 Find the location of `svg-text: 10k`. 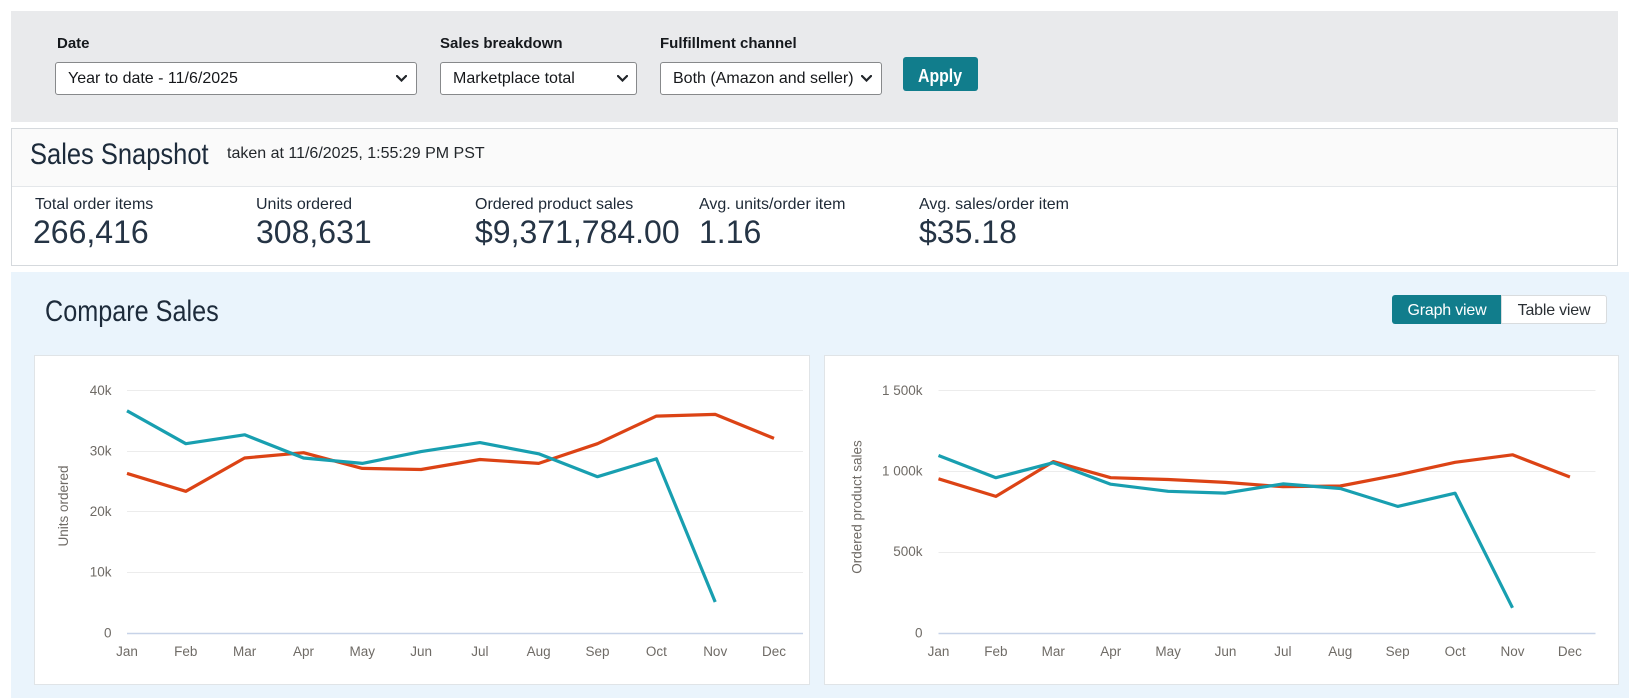

svg-text: 10k is located at coordinates (101, 572).